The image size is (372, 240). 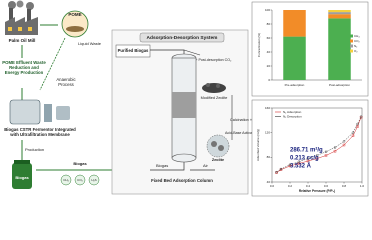 I want to click on y-tick-label: 100, so click(x=267, y=10).